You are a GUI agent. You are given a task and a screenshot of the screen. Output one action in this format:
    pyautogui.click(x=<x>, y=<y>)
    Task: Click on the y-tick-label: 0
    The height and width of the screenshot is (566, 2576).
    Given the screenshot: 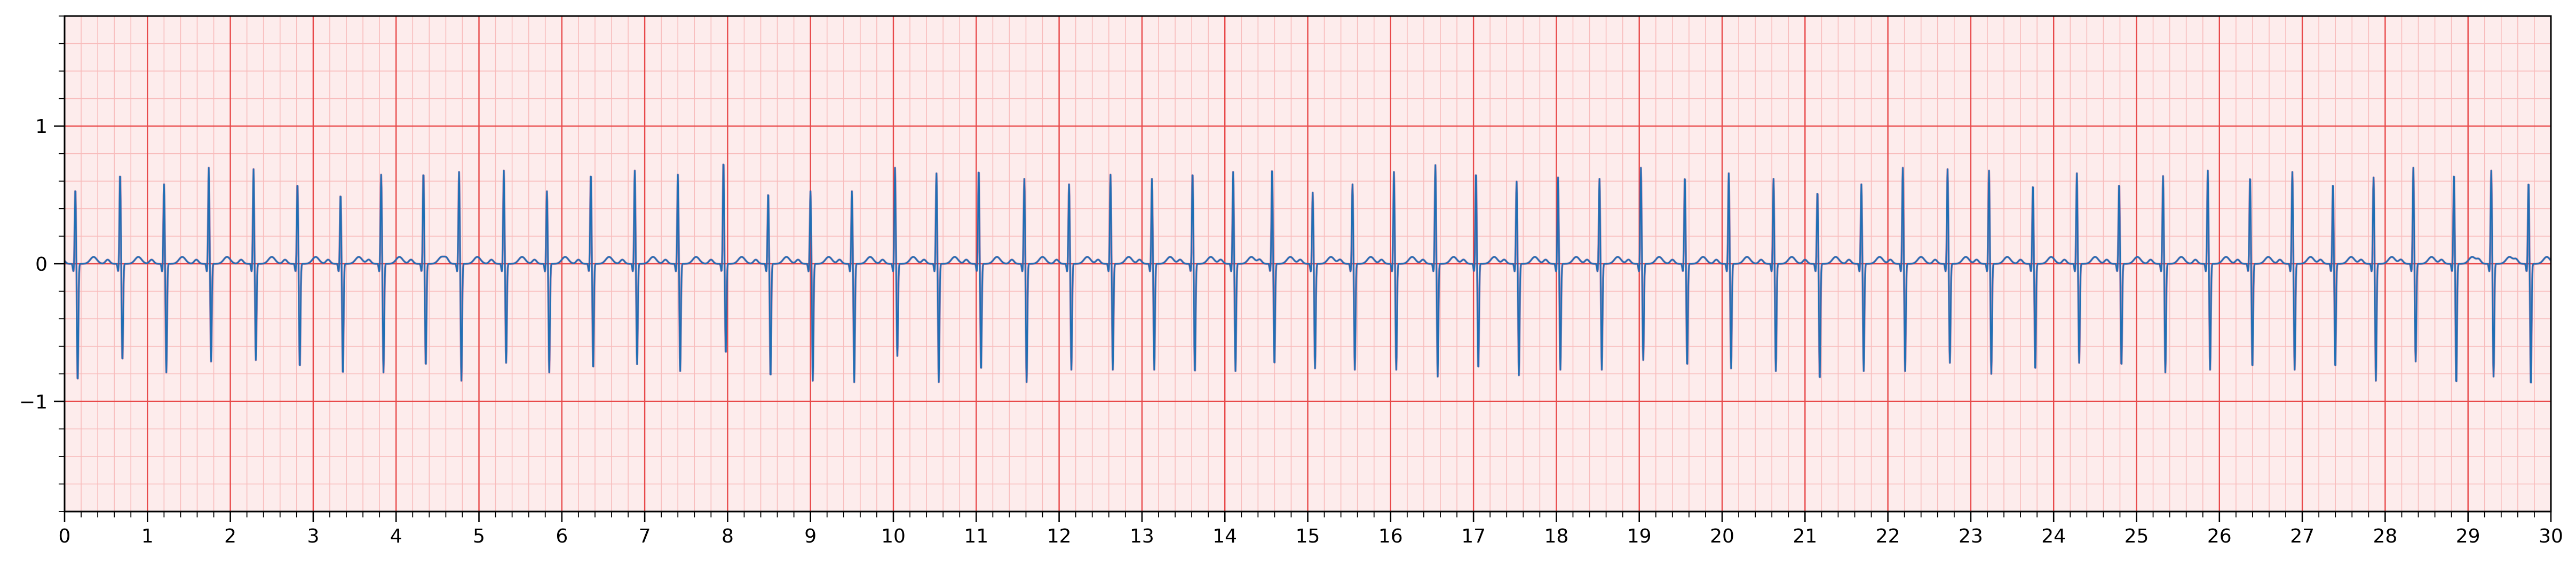 What is the action you would take?
    pyautogui.click(x=41, y=265)
    